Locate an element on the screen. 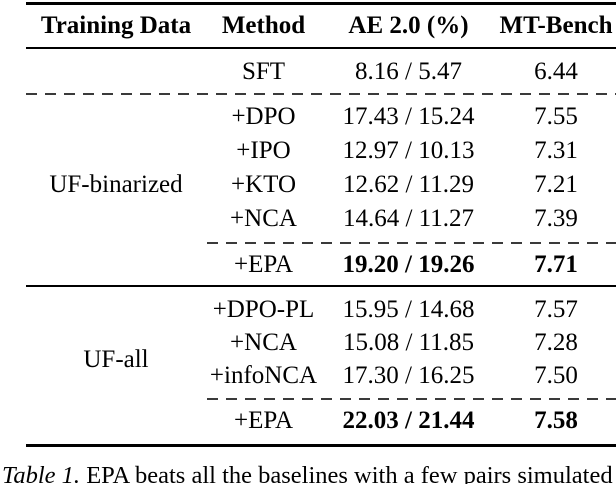 This screenshot has height=484, width=616. ae-cell: 22.03 / 21.44 is located at coordinates (408, 420).